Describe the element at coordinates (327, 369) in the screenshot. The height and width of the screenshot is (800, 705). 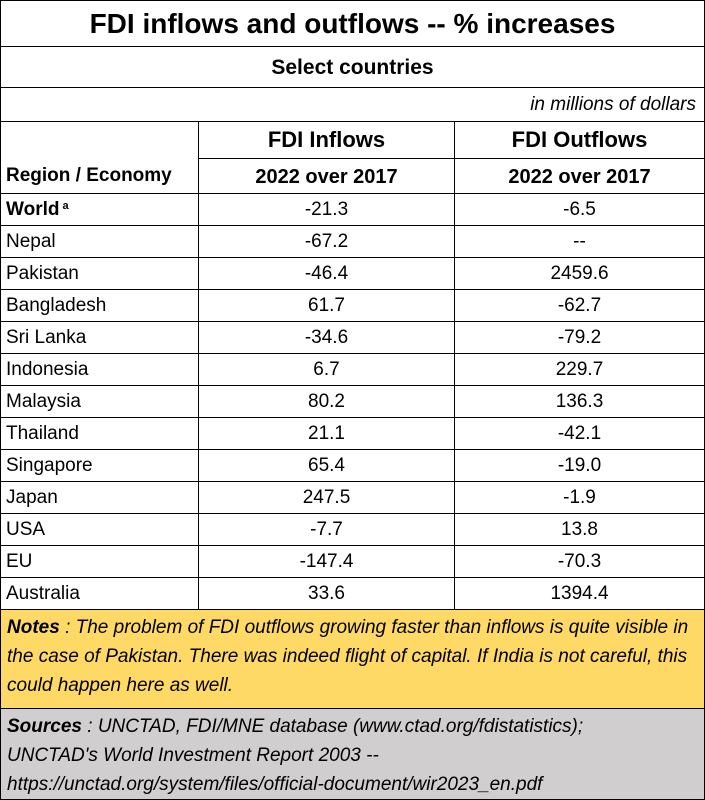
I see `inflow-value: 6.7` at that location.